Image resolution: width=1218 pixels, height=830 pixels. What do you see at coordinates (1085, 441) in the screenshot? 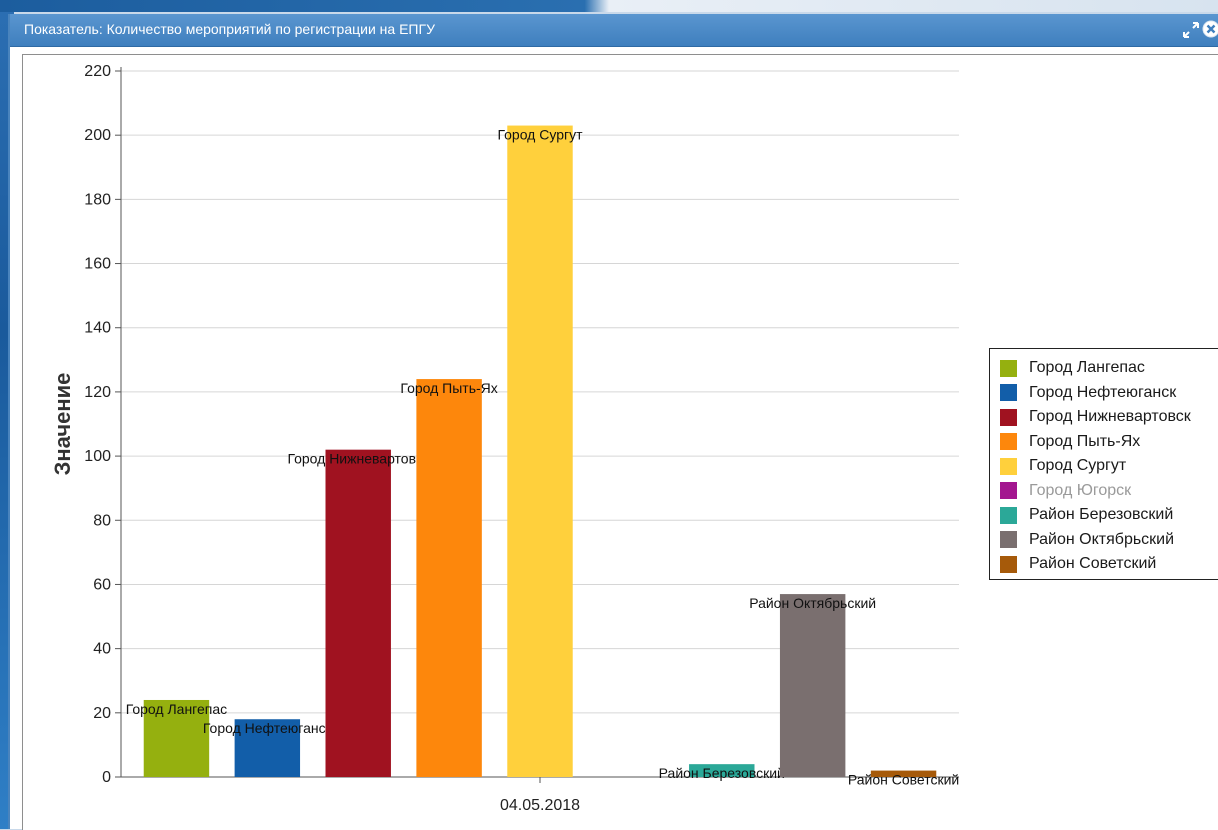
I see `legend-label: Город Пыть-Ях` at bounding box center [1085, 441].